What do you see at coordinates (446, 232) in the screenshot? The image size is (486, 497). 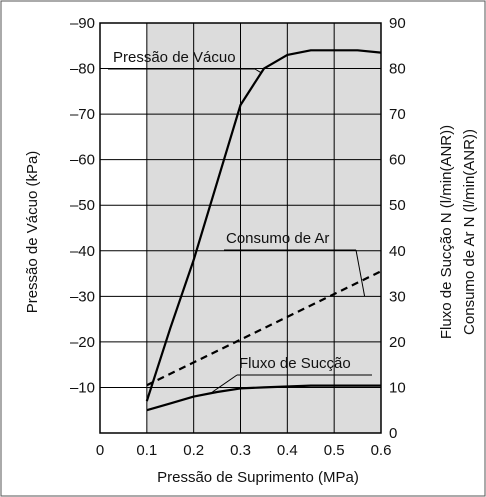 I see `y-axis-right-title-flow: Fluxo de Sucção N (l/min(ANR))` at bounding box center [446, 232].